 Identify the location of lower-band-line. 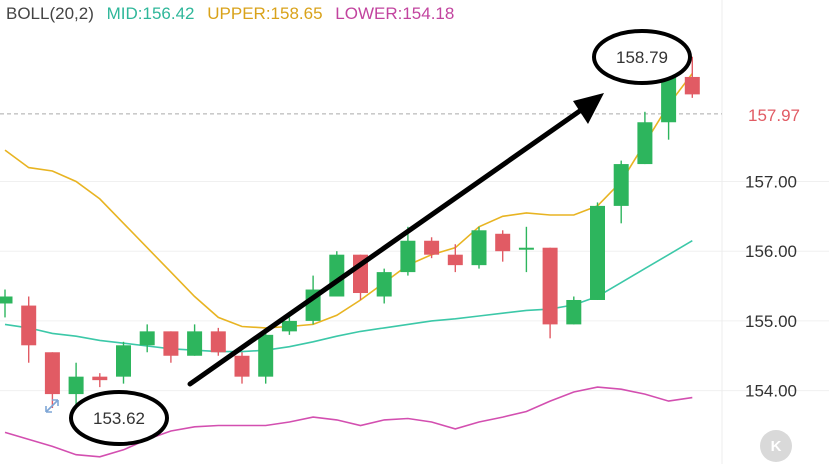
(348, 422).